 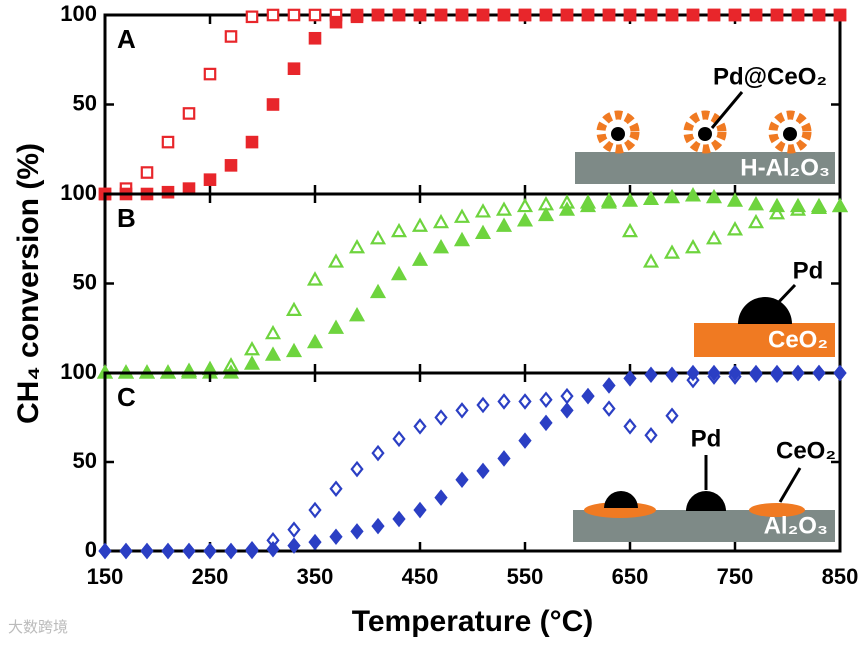 I want to click on x-tick-label: 450, so click(x=420, y=576).